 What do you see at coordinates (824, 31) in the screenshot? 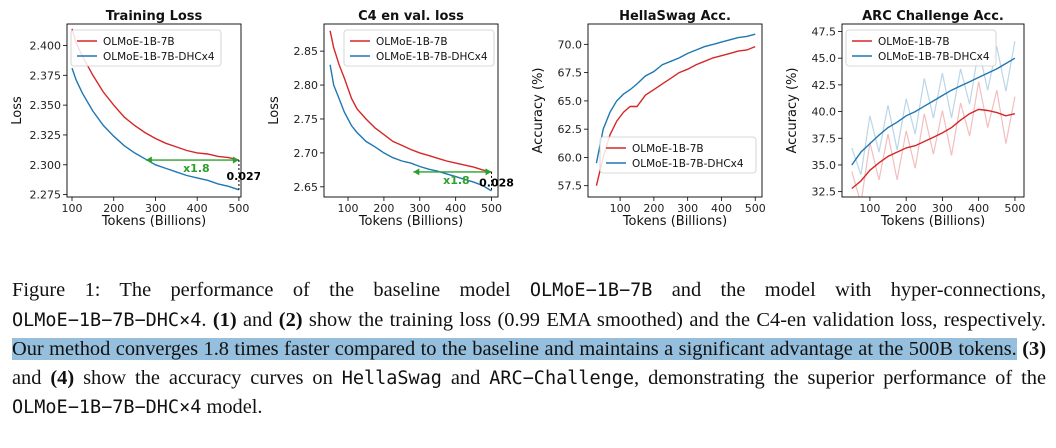
I see `y-tick-label: 47.5` at bounding box center [824, 31].